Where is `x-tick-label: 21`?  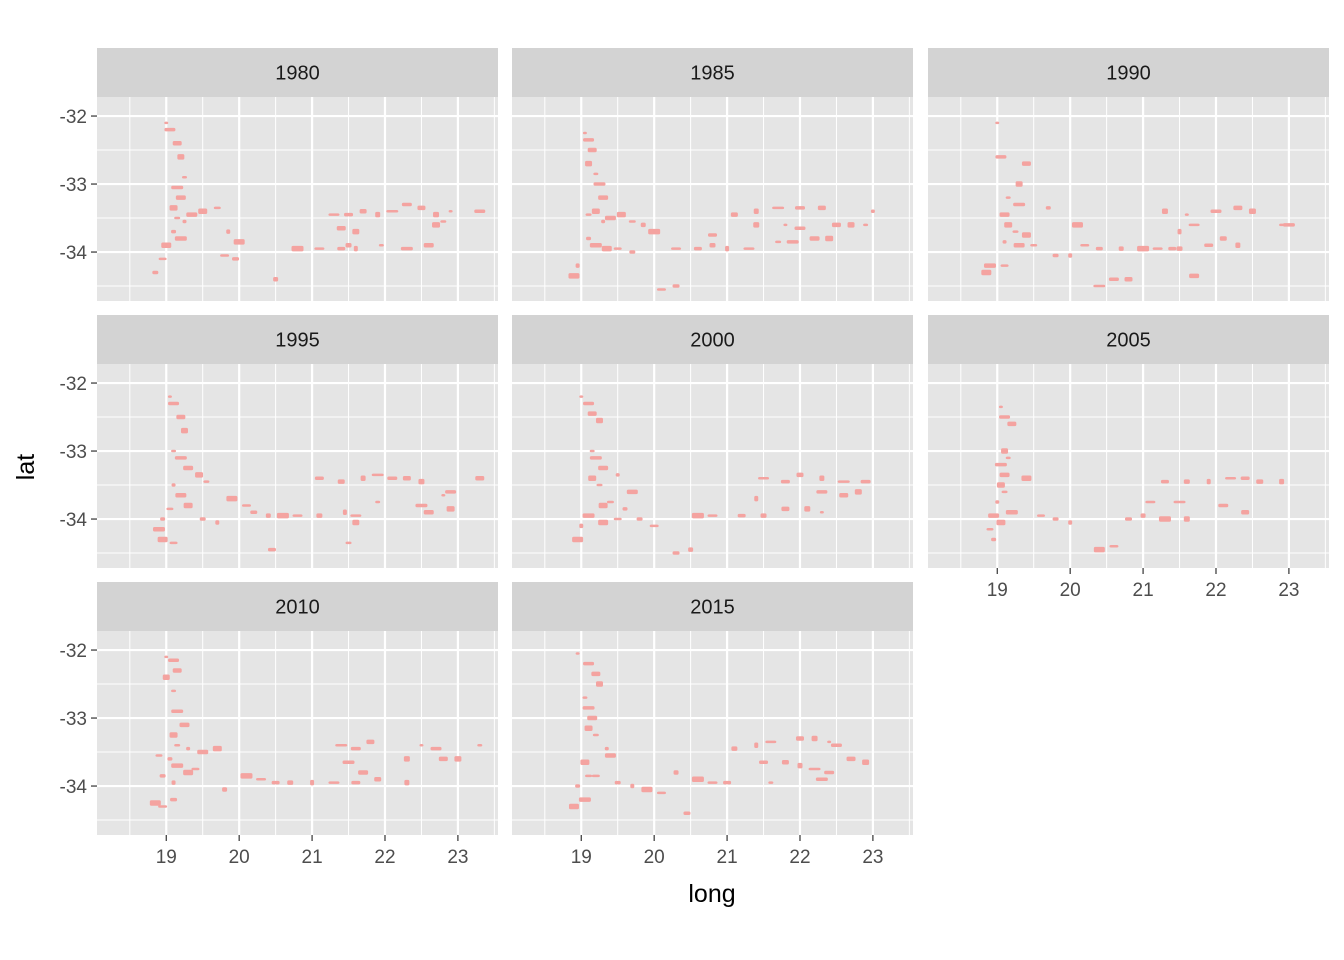 x-tick-label: 21 is located at coordinates (1143, 590).